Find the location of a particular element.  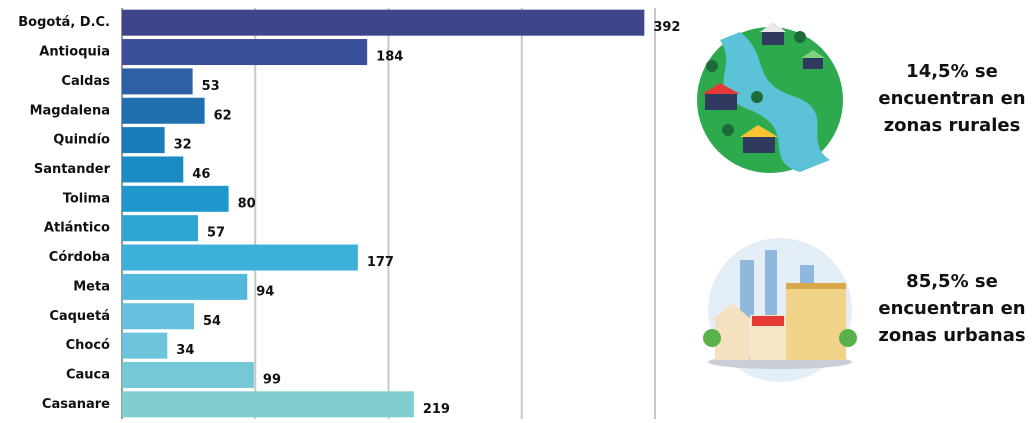

note-text: 85,5% se is located at coordinates (952, 281).